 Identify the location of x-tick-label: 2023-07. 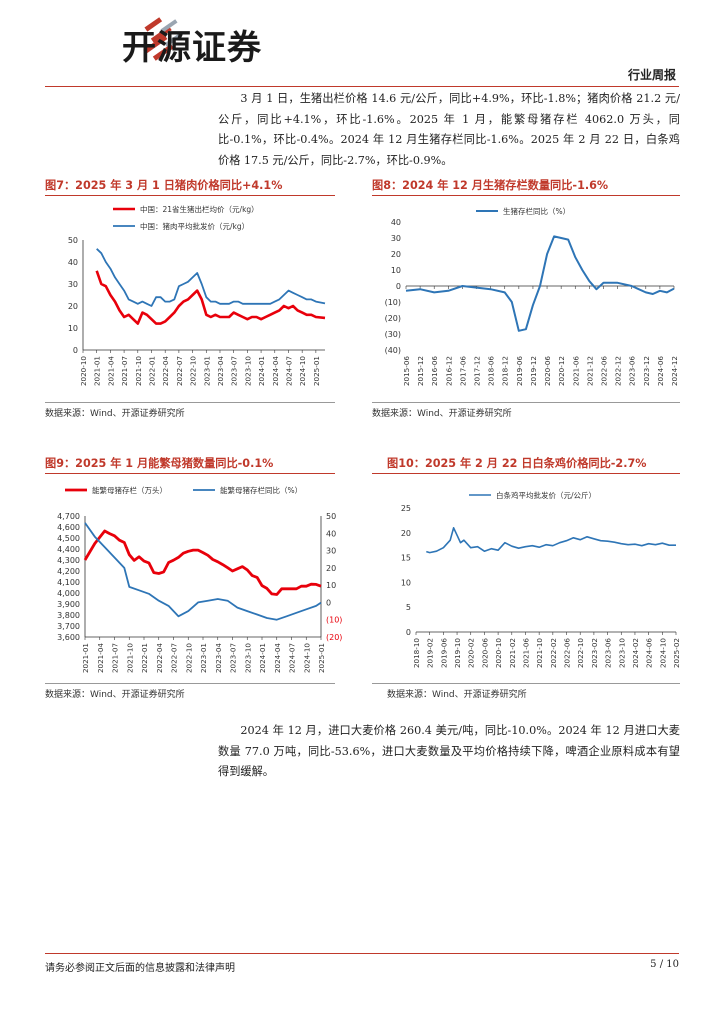
(233, 658).